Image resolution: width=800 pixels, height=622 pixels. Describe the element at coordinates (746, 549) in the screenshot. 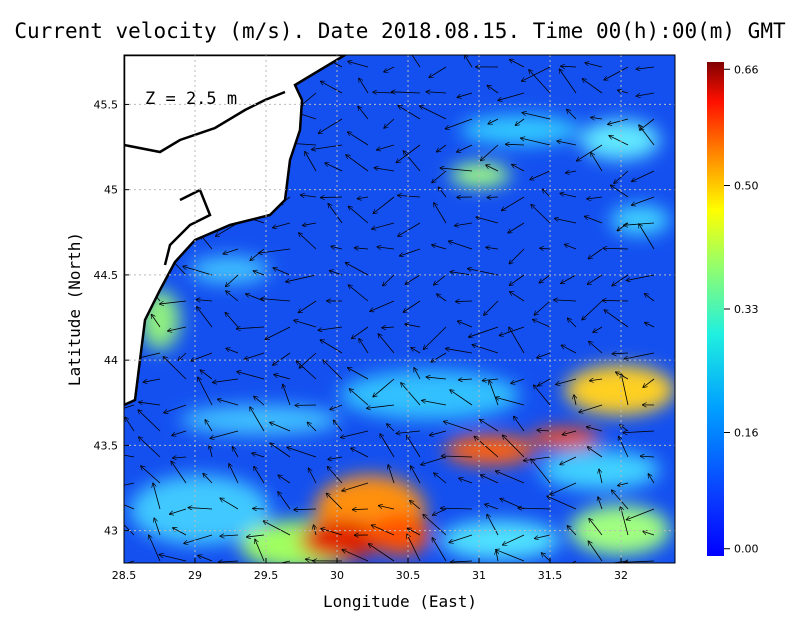

I see `colorbar-tick-label: 0.00` at that location.